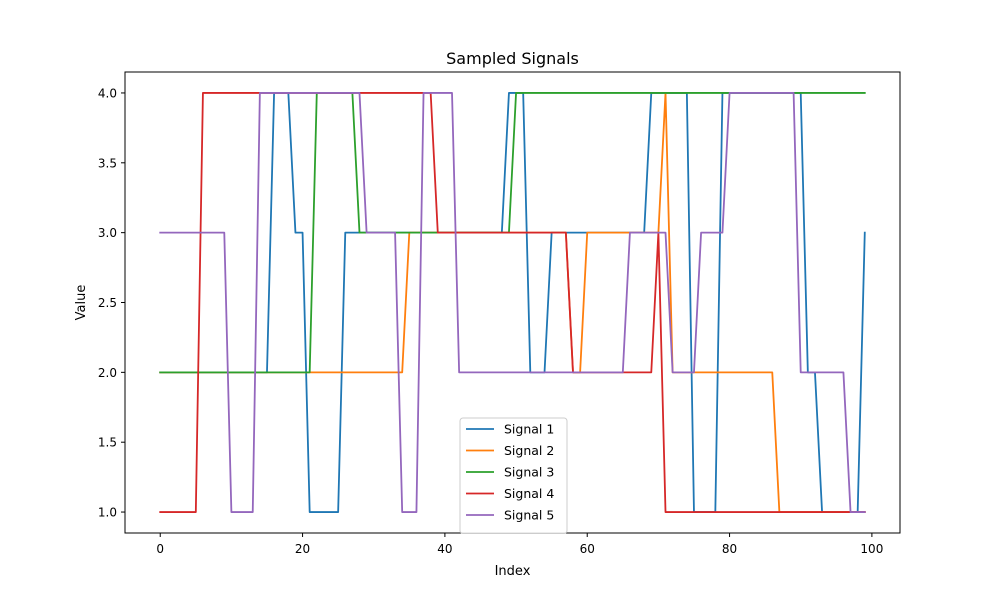  I want to click on x-axis: 0 20 40 60 80 100, so click(519, 544).